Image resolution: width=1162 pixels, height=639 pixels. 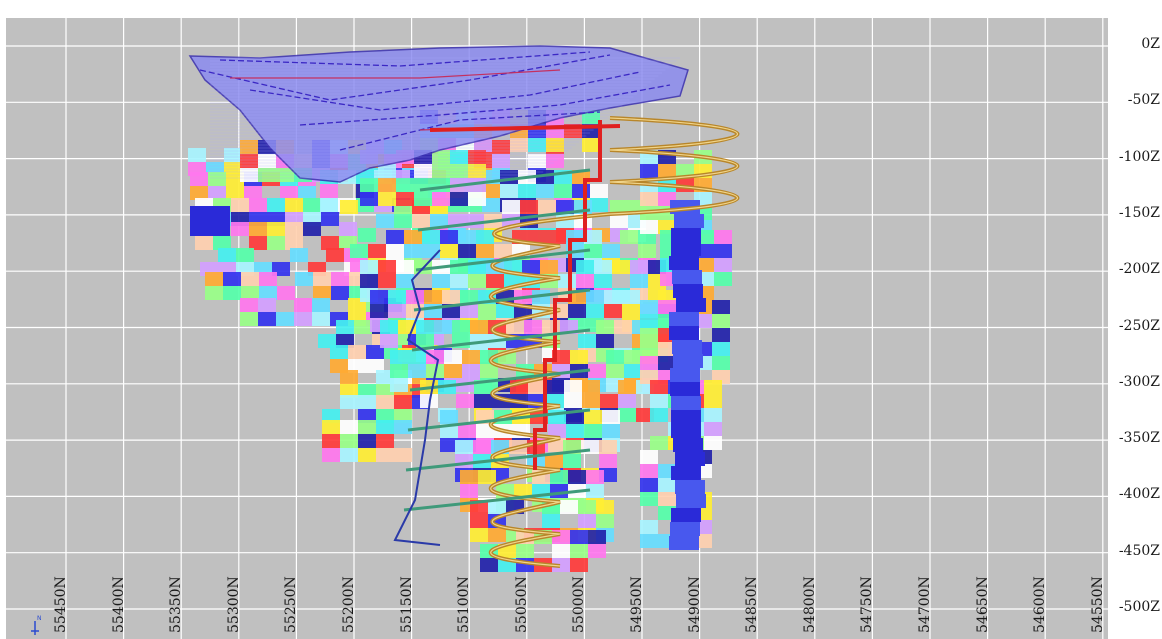 I want to click on elevation-label: -350Z, so click(x=1139, y=438).